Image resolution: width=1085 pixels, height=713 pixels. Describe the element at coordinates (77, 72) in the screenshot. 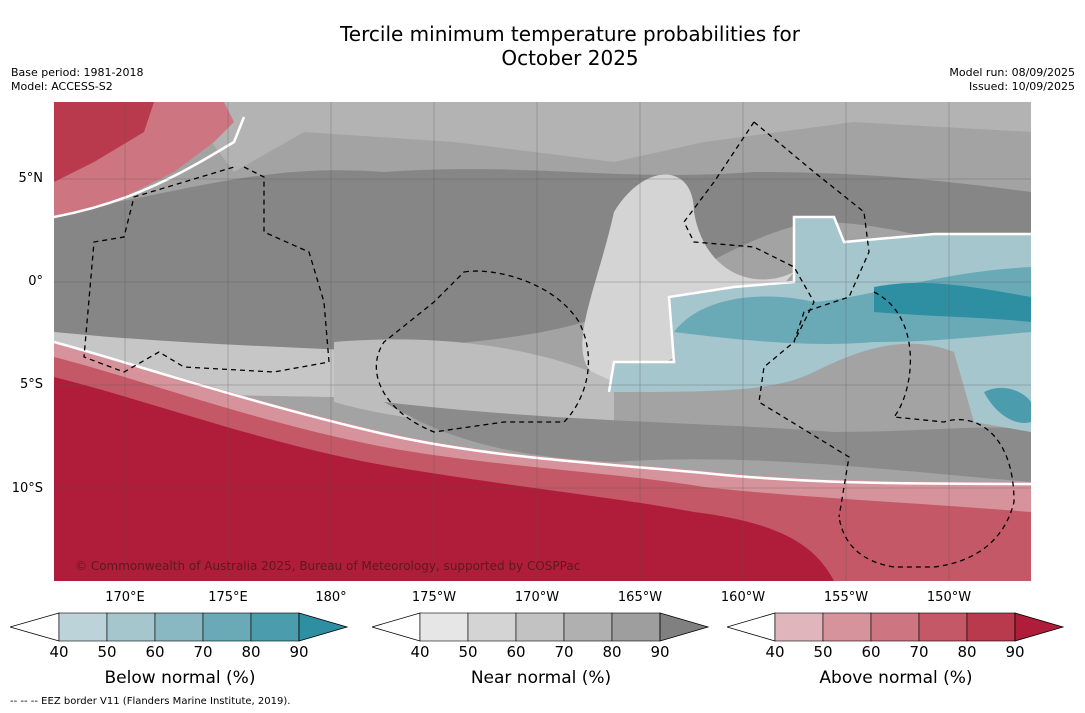

I see `base-period: Base period: 1981-2018` at that location.